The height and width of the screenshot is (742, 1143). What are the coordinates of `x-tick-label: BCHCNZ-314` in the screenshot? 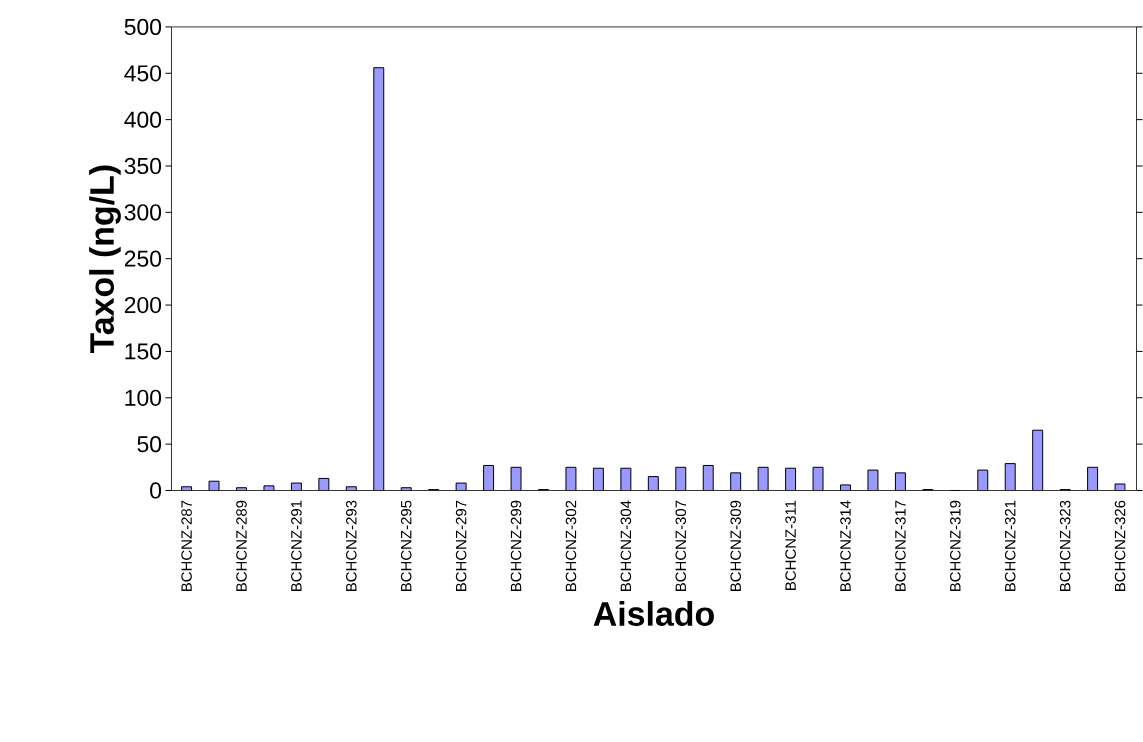 It's located at (845, 546).